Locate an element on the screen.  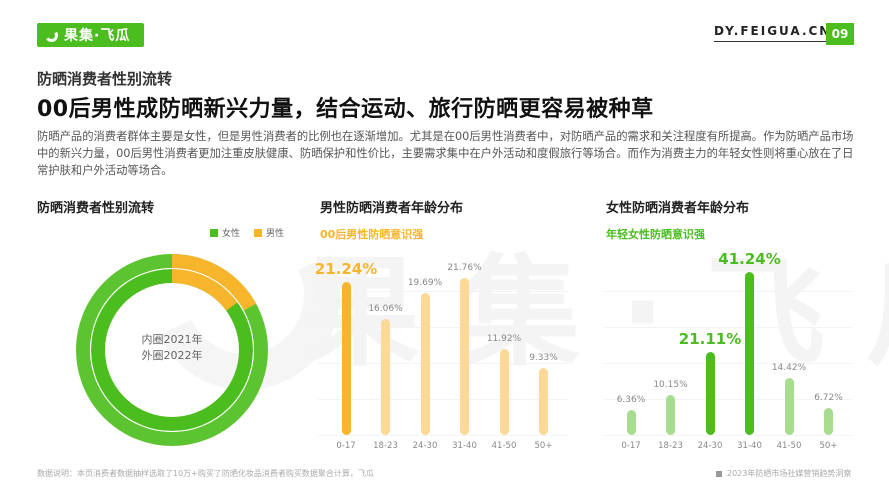
outer-ring-year-label: 外圈2022年 is located at coordinates (172, 355).